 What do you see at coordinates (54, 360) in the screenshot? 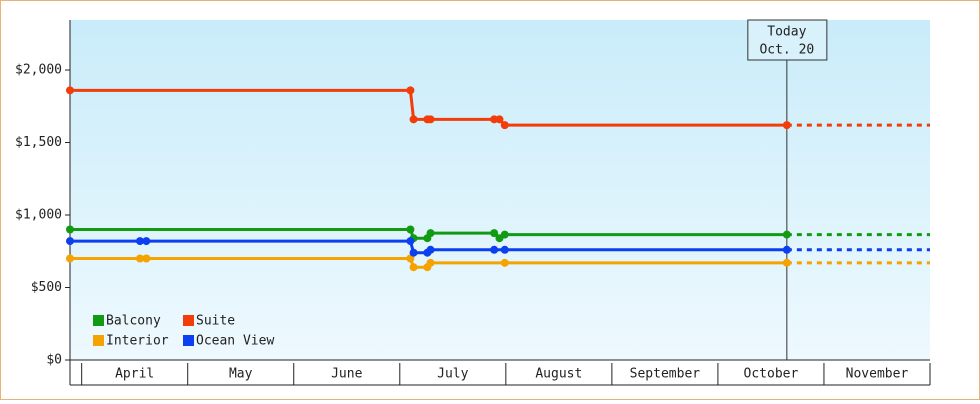
I see `y-tick-label: $0` at bounding box center [54, 360].